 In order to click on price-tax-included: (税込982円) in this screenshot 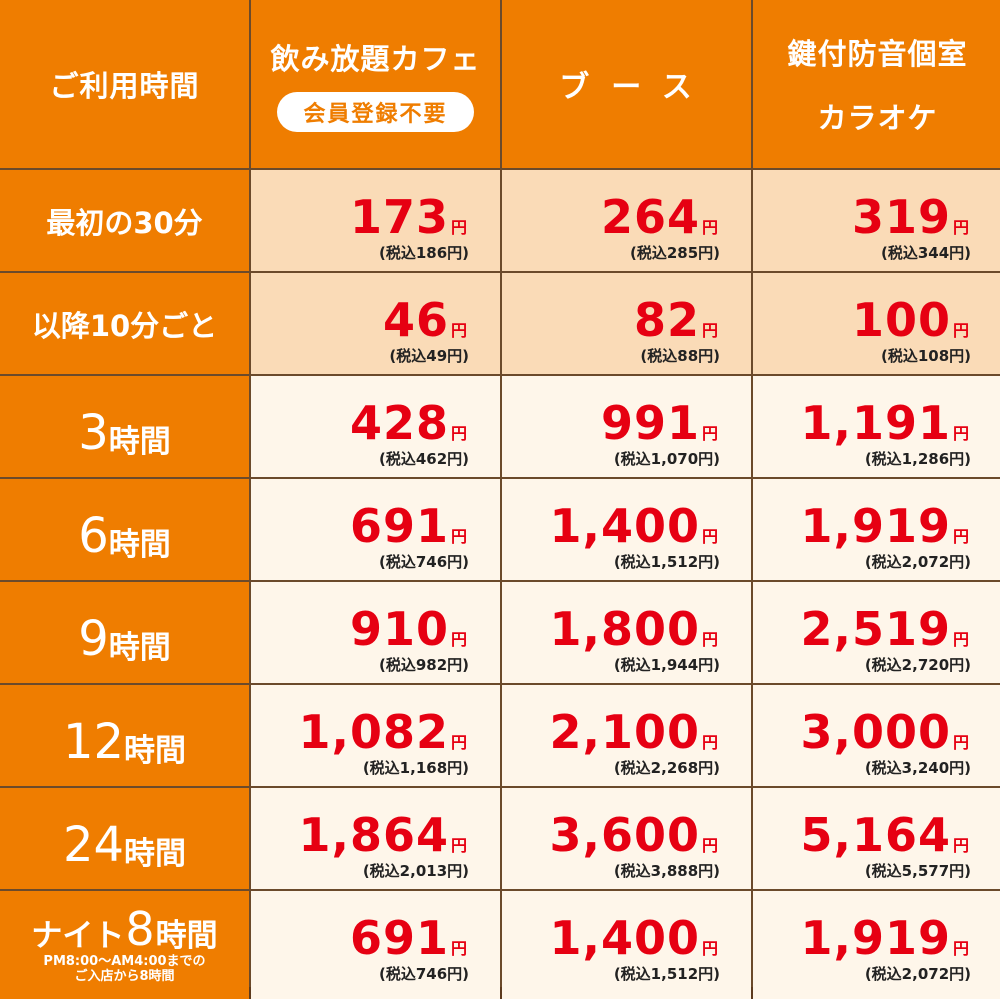, I will do `click(423, 665)`.